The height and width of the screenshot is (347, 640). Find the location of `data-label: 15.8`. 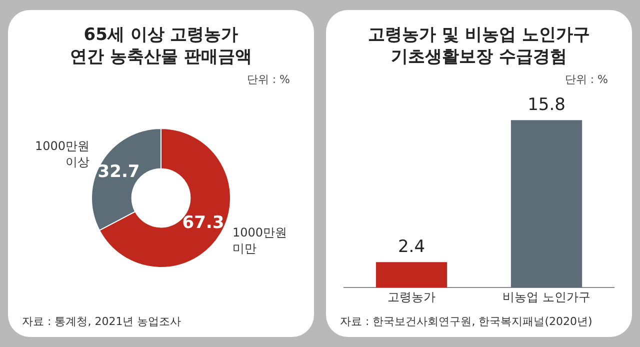

data-label: 15.8 is located at coordinates (547, 105).